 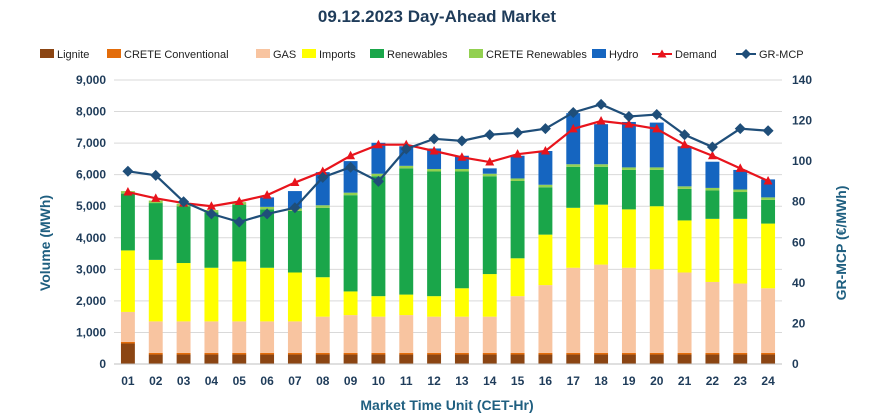 What do you see at coordinates (799, 323) in the screenshot?
I see `y2-tick-label: 20` at bounding box center [799, 323].